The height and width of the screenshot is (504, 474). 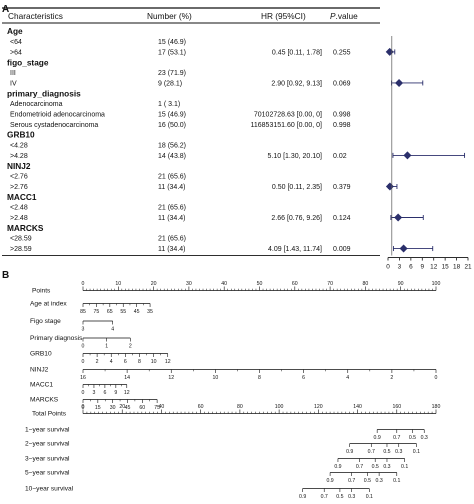 What do you see at coordinates (154, 284) in the screenshot?
I see `nomogram-tick-label: 20` at bounding box center [154, 284].